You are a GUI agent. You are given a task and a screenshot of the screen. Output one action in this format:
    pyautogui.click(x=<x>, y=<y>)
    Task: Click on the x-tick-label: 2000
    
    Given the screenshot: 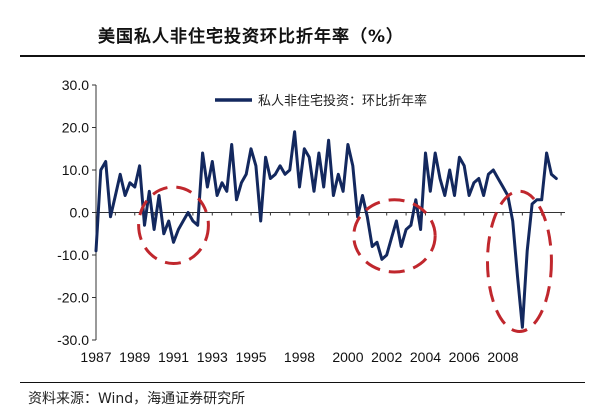 What is the action you would take?
    pyautogui.click(x=347, y=357)
    